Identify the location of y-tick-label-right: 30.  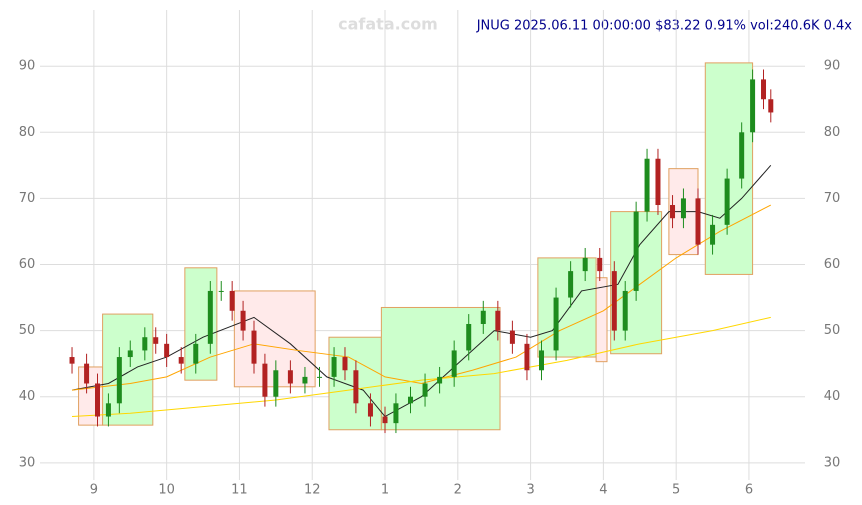
(832, 462).